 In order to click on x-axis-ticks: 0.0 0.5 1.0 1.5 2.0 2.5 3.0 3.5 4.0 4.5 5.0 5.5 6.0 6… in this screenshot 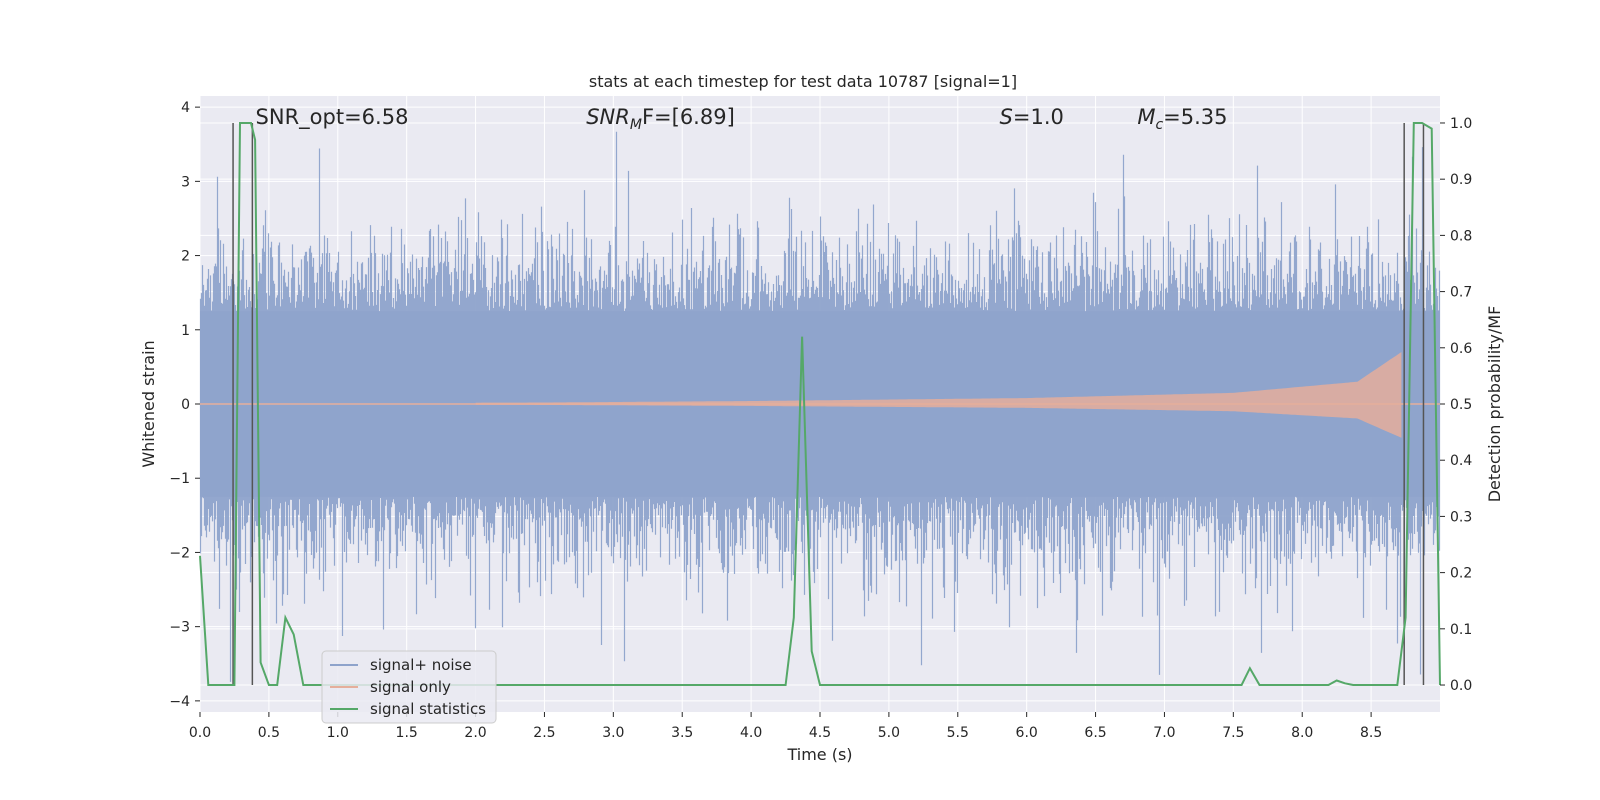, I will do `click(785, 726)`.